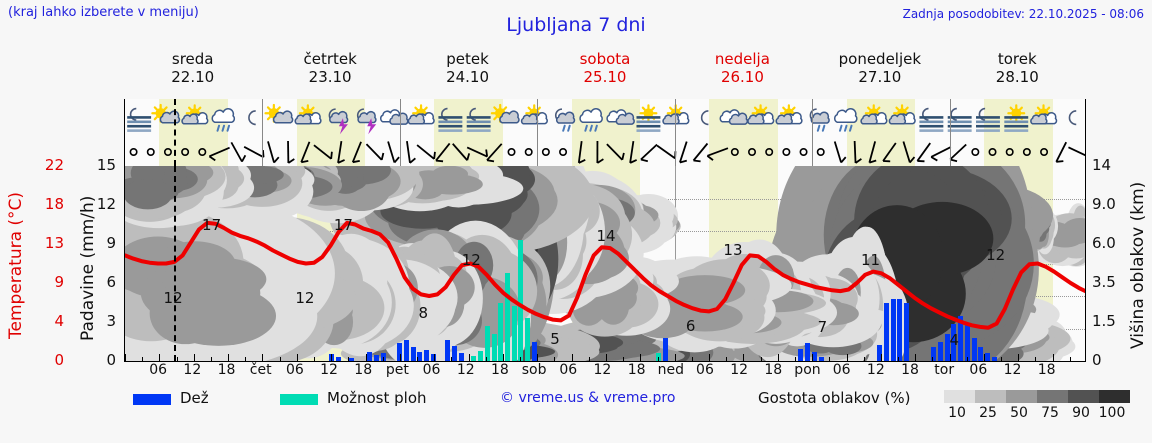  Describe the element at coordinates (1104, 321) in the screenshot. I see `cloud-tick-4: 1.5` at that location.